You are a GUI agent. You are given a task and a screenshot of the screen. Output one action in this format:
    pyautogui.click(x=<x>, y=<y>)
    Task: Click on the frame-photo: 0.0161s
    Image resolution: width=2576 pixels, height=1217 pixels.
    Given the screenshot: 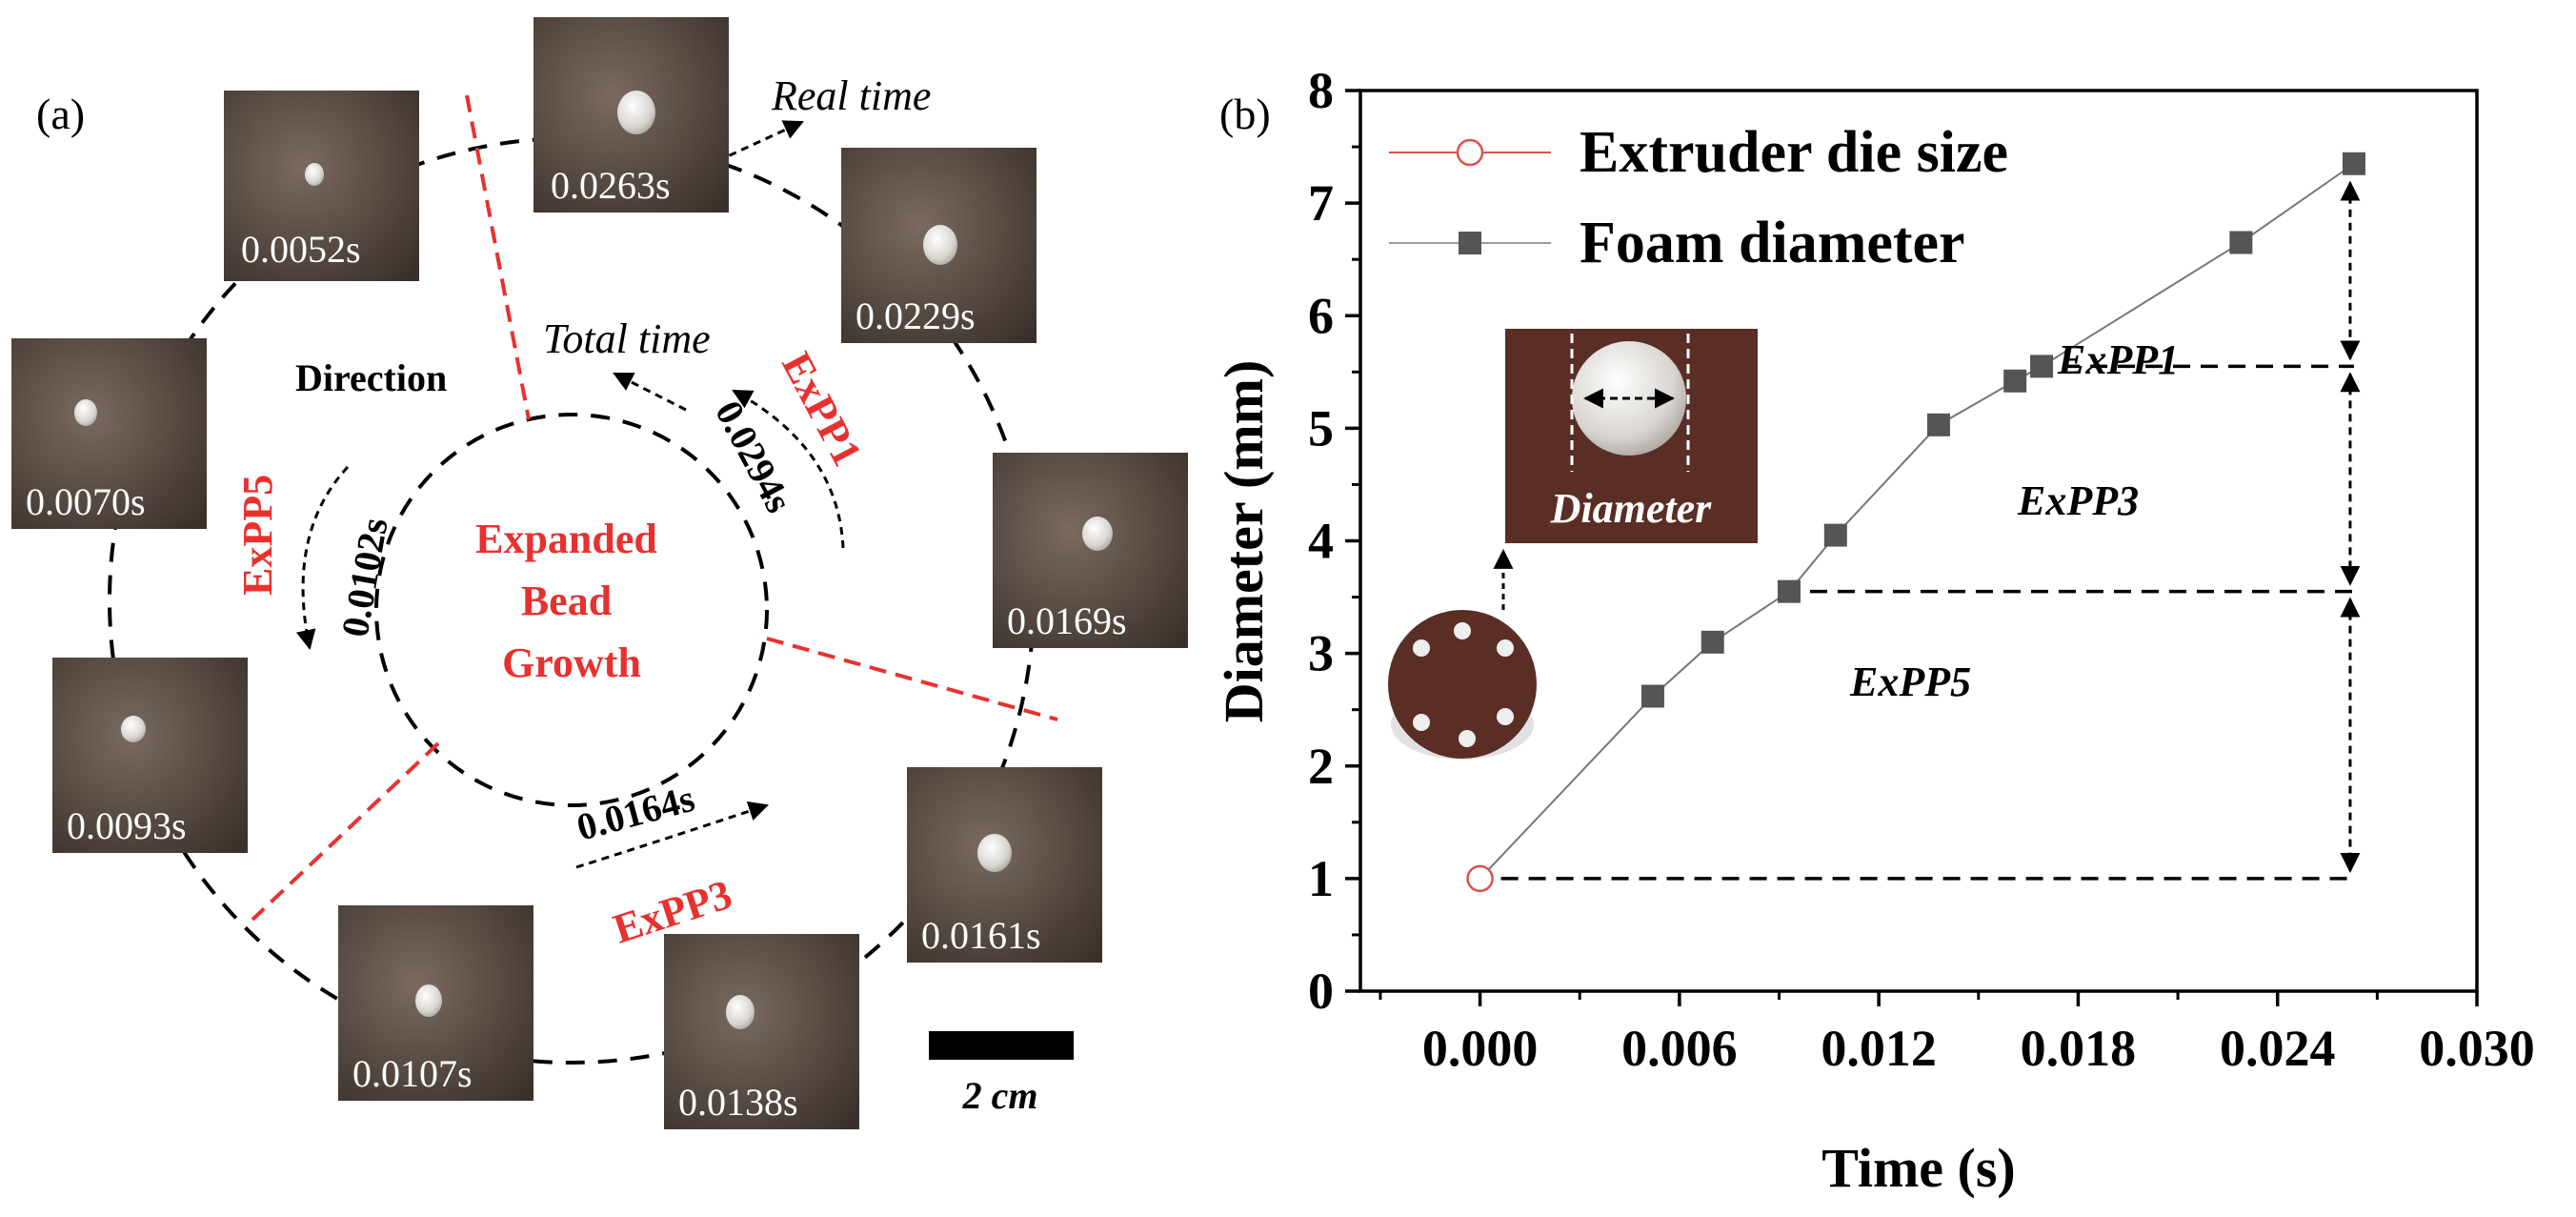 What is the action you would take?
    pyautogui.click(x=1005, y=865)
    